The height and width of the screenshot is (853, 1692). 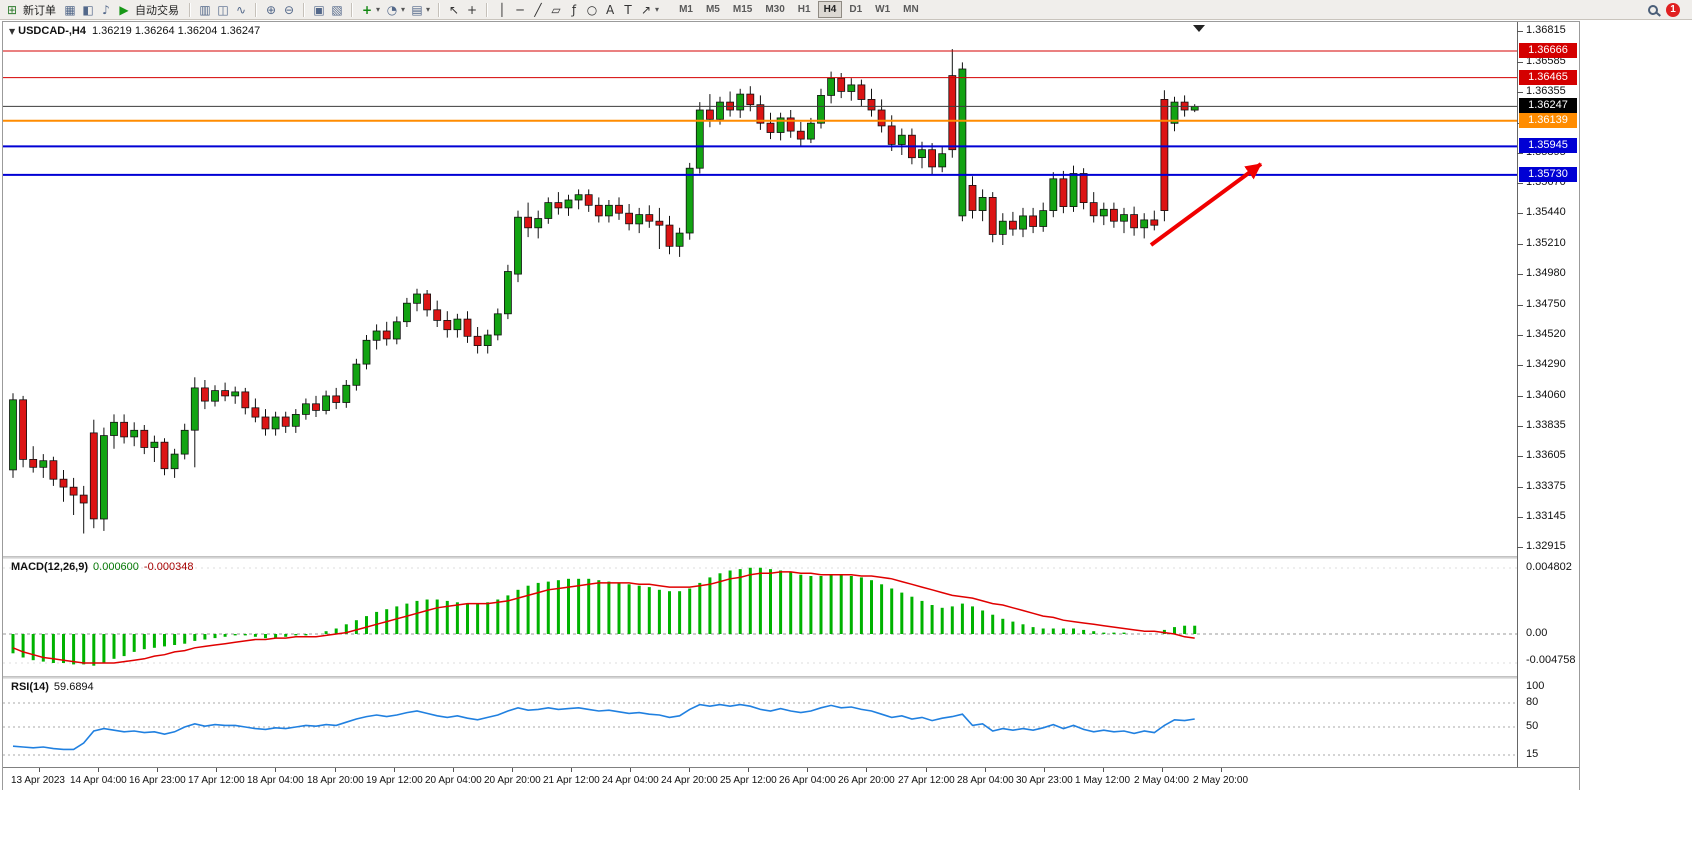 What do you see at coordinates (856, 9) in the screenshot?
I see `timeframe-button-D1: D1` at bounding box center [856, 9].